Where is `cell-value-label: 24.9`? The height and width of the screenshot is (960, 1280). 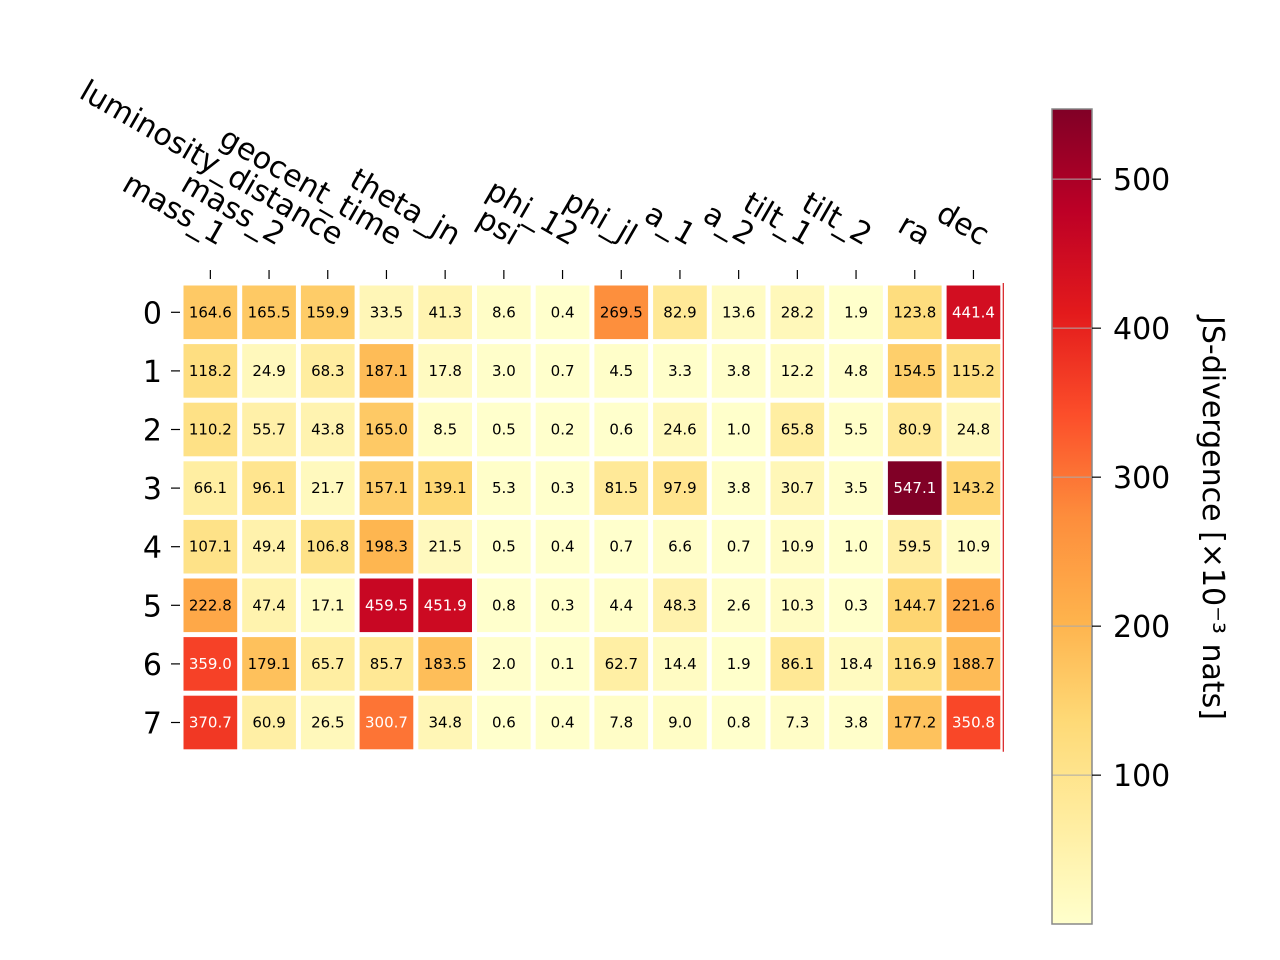
cell-value-label: 24.9 is located at coordinates (268, 371).